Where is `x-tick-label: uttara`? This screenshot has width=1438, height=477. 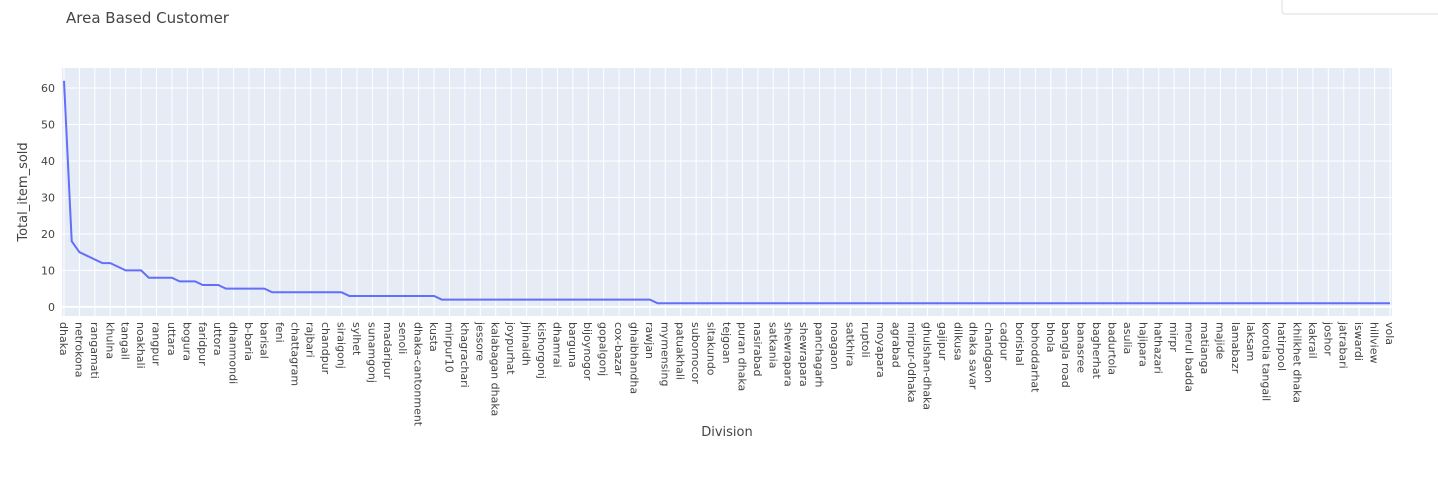
x-tick-label: uttara is located at coordinates (171, 339).